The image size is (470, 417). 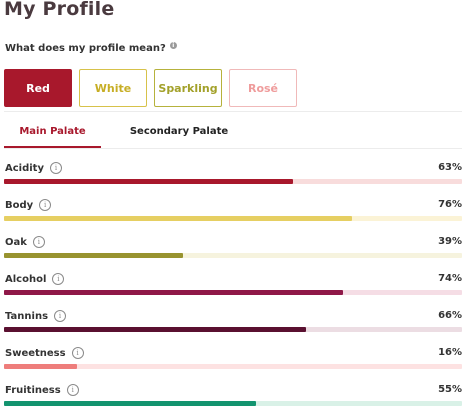 I want to click on tab-main-palate: Main Palate, so click(x=52, y=133).